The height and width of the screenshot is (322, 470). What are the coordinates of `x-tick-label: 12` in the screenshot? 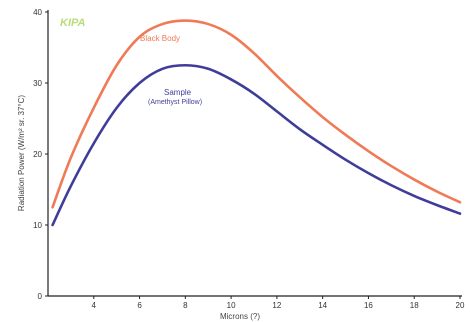 It's located at (276, 305).